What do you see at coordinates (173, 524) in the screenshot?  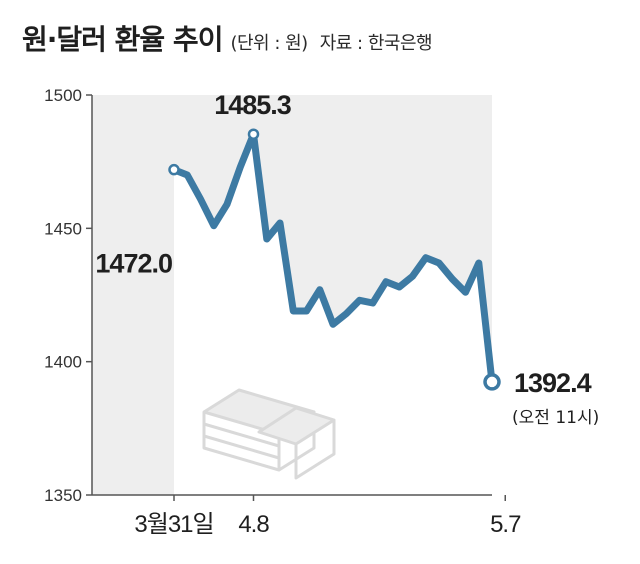 I see `x-tick-label: 3월31일` at bounding box center [173, 524].